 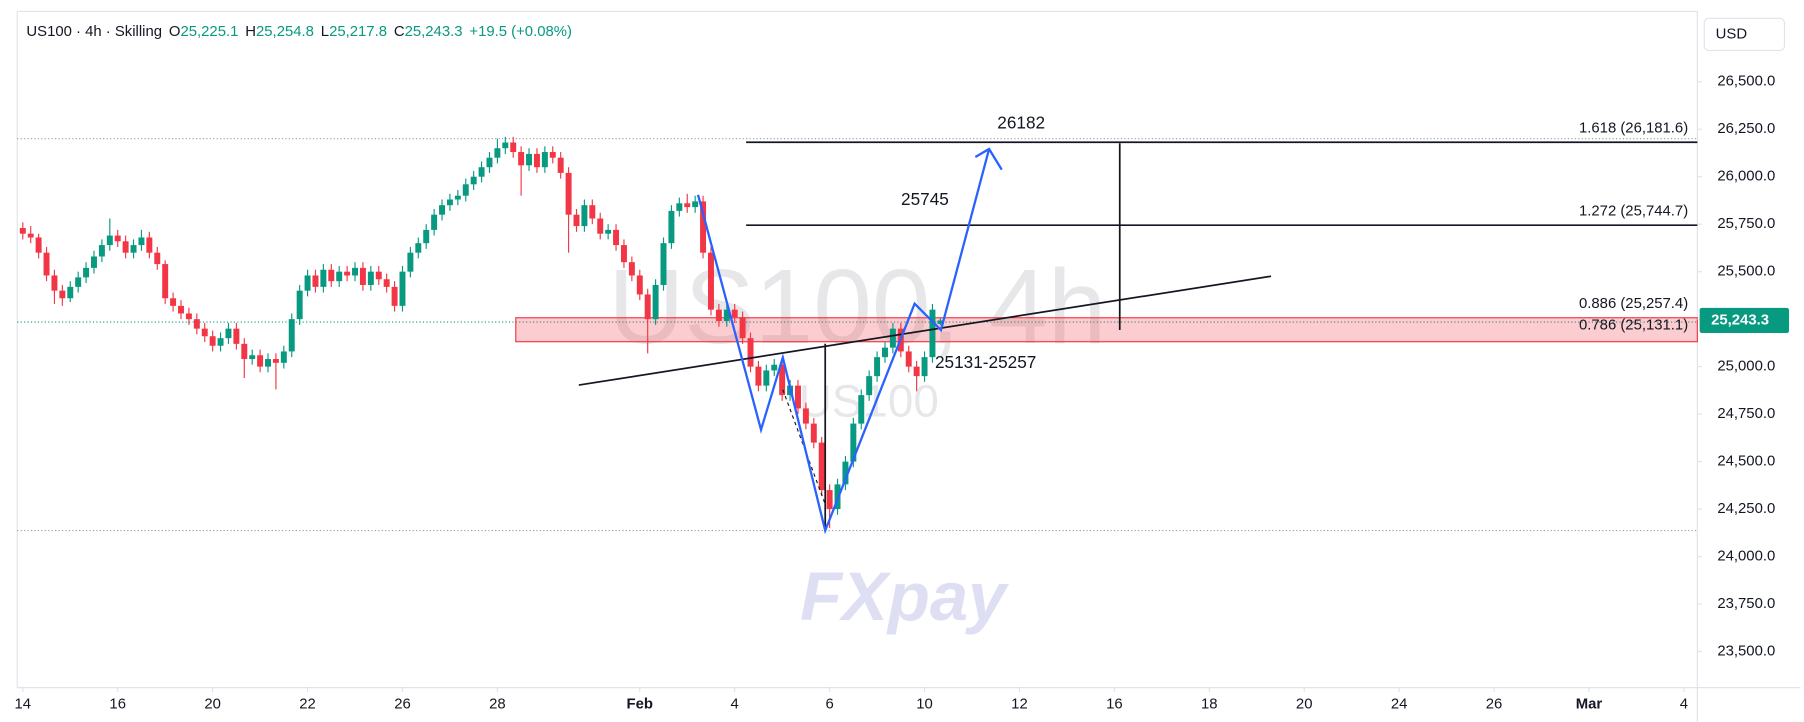 I want to click on x-tick-label: 16, so click(x=1114, y=705).